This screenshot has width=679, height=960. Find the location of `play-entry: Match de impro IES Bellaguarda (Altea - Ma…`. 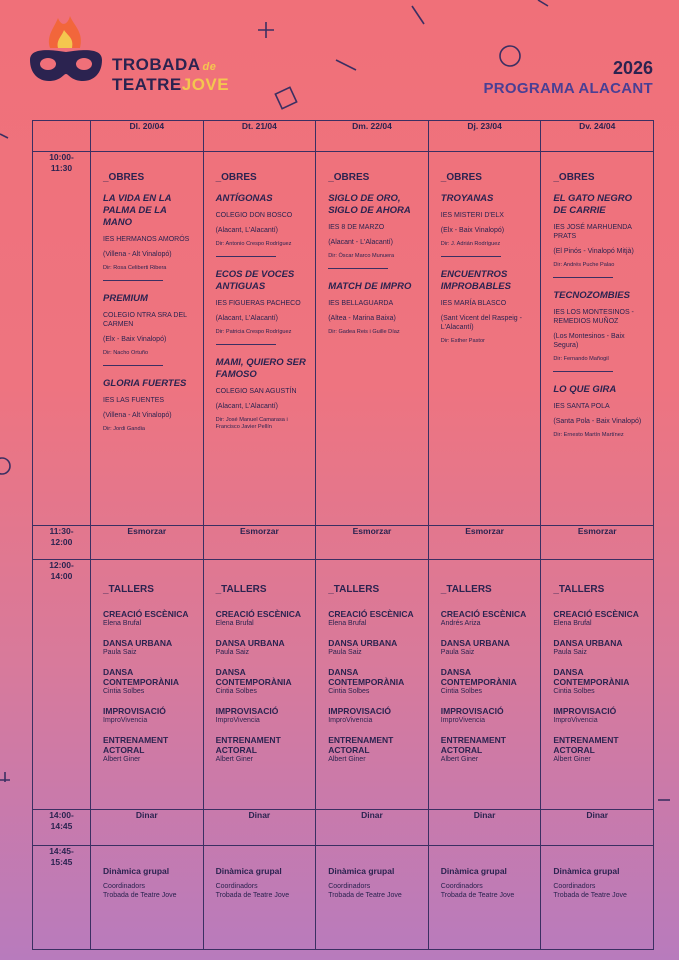

play-entry: Match de impro IES Bellaguarda (Altea - Ma… is located at coordinates (375, 308).